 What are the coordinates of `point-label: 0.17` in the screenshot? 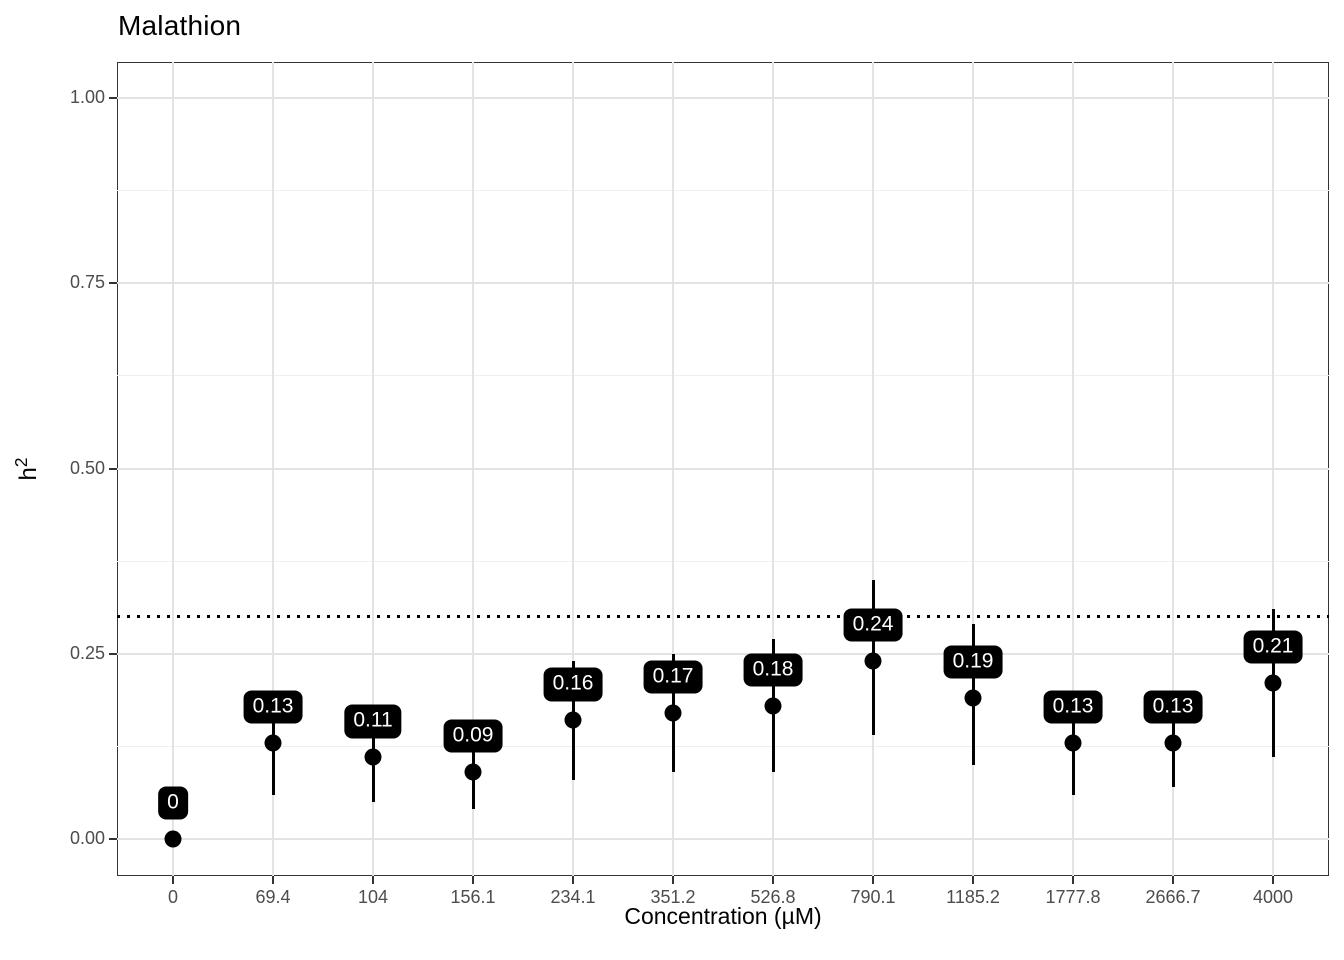 It's located at (673, 677).